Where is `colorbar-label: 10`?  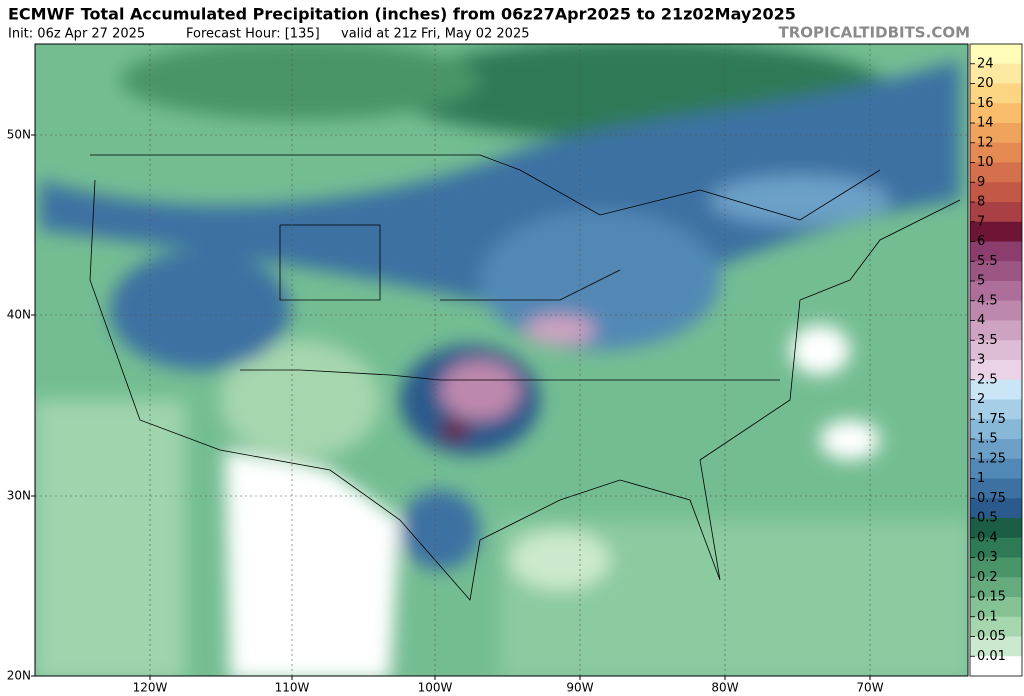 colorbar-label: 10 is located at coordinates (985, 162).